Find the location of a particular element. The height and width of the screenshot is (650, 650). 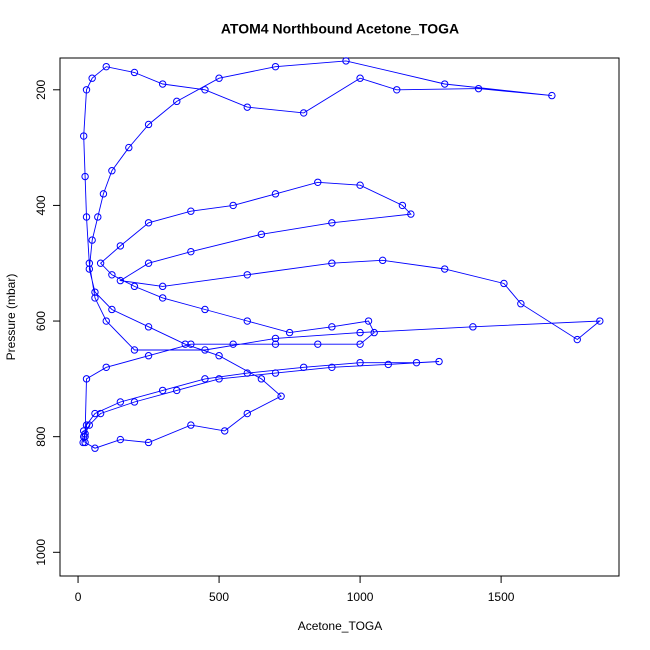

x-axis-label: Acetone_TOGA is located at coordinates (340, 626).